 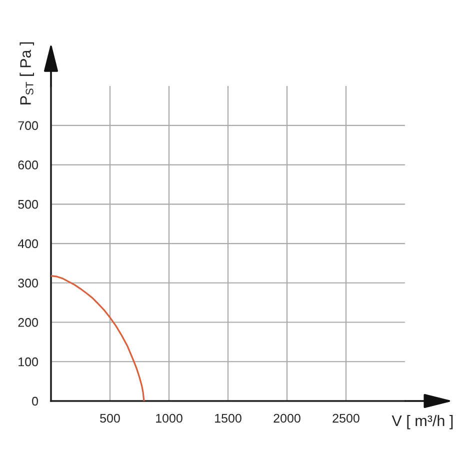 What do you see at coordinates (110, 418) in the screenshot?
I see `x-tick-label: 500` at bounding box center [110, 418].